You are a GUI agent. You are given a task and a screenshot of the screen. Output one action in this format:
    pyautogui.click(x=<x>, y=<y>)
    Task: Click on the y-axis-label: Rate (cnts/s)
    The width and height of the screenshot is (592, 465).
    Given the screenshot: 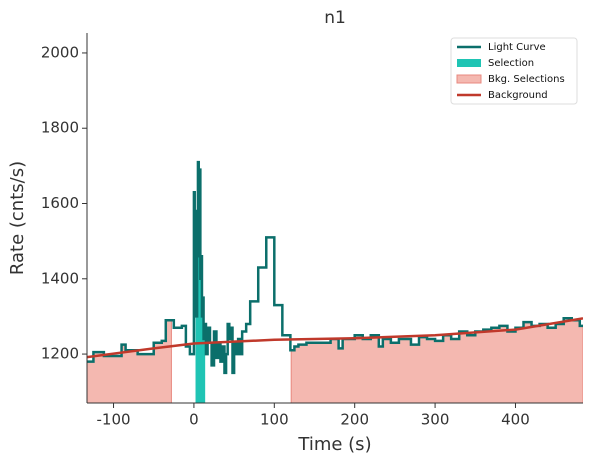 What is the action you would take?
    pyautogui.click(x=17, y=218)
    